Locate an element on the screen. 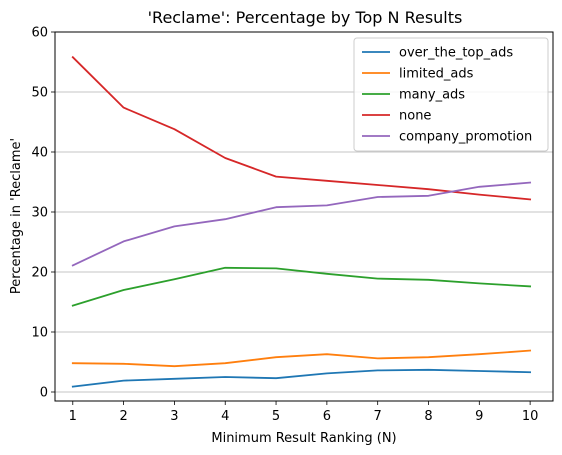 This screenshot has width=562, height=455. y-axis-ticks: 0 10 20 30 40 50 60 is located at coordinates (43, 213).